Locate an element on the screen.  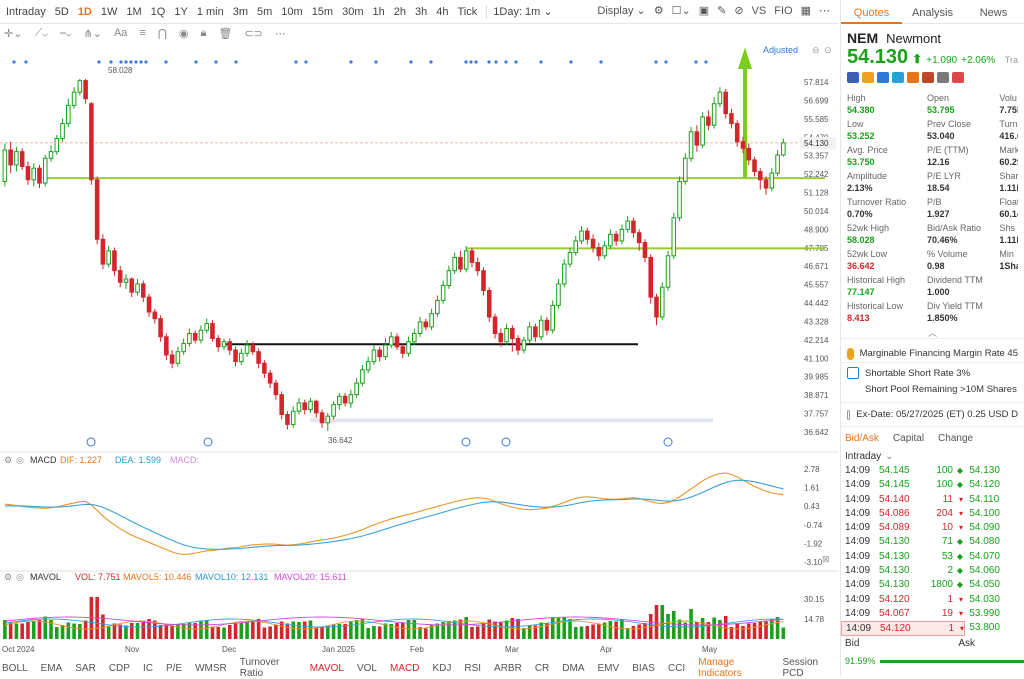
ladder-price: 54.050 is located at coordinates (984, 585).